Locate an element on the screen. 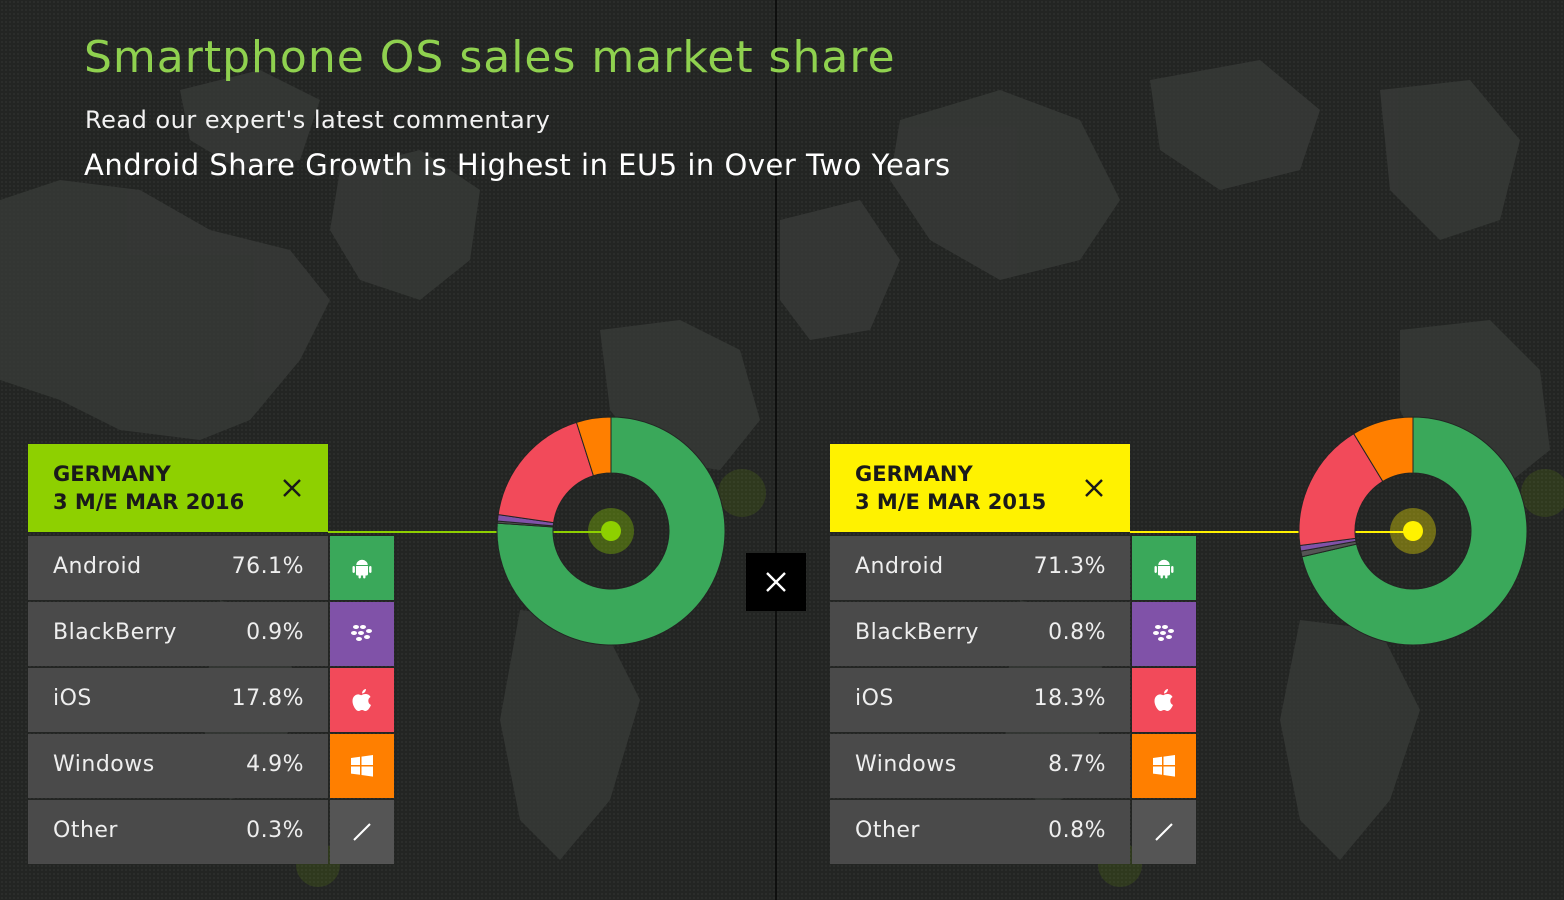  table-row: BlackBerry 0.8% is located at coordinates (1013, 634).